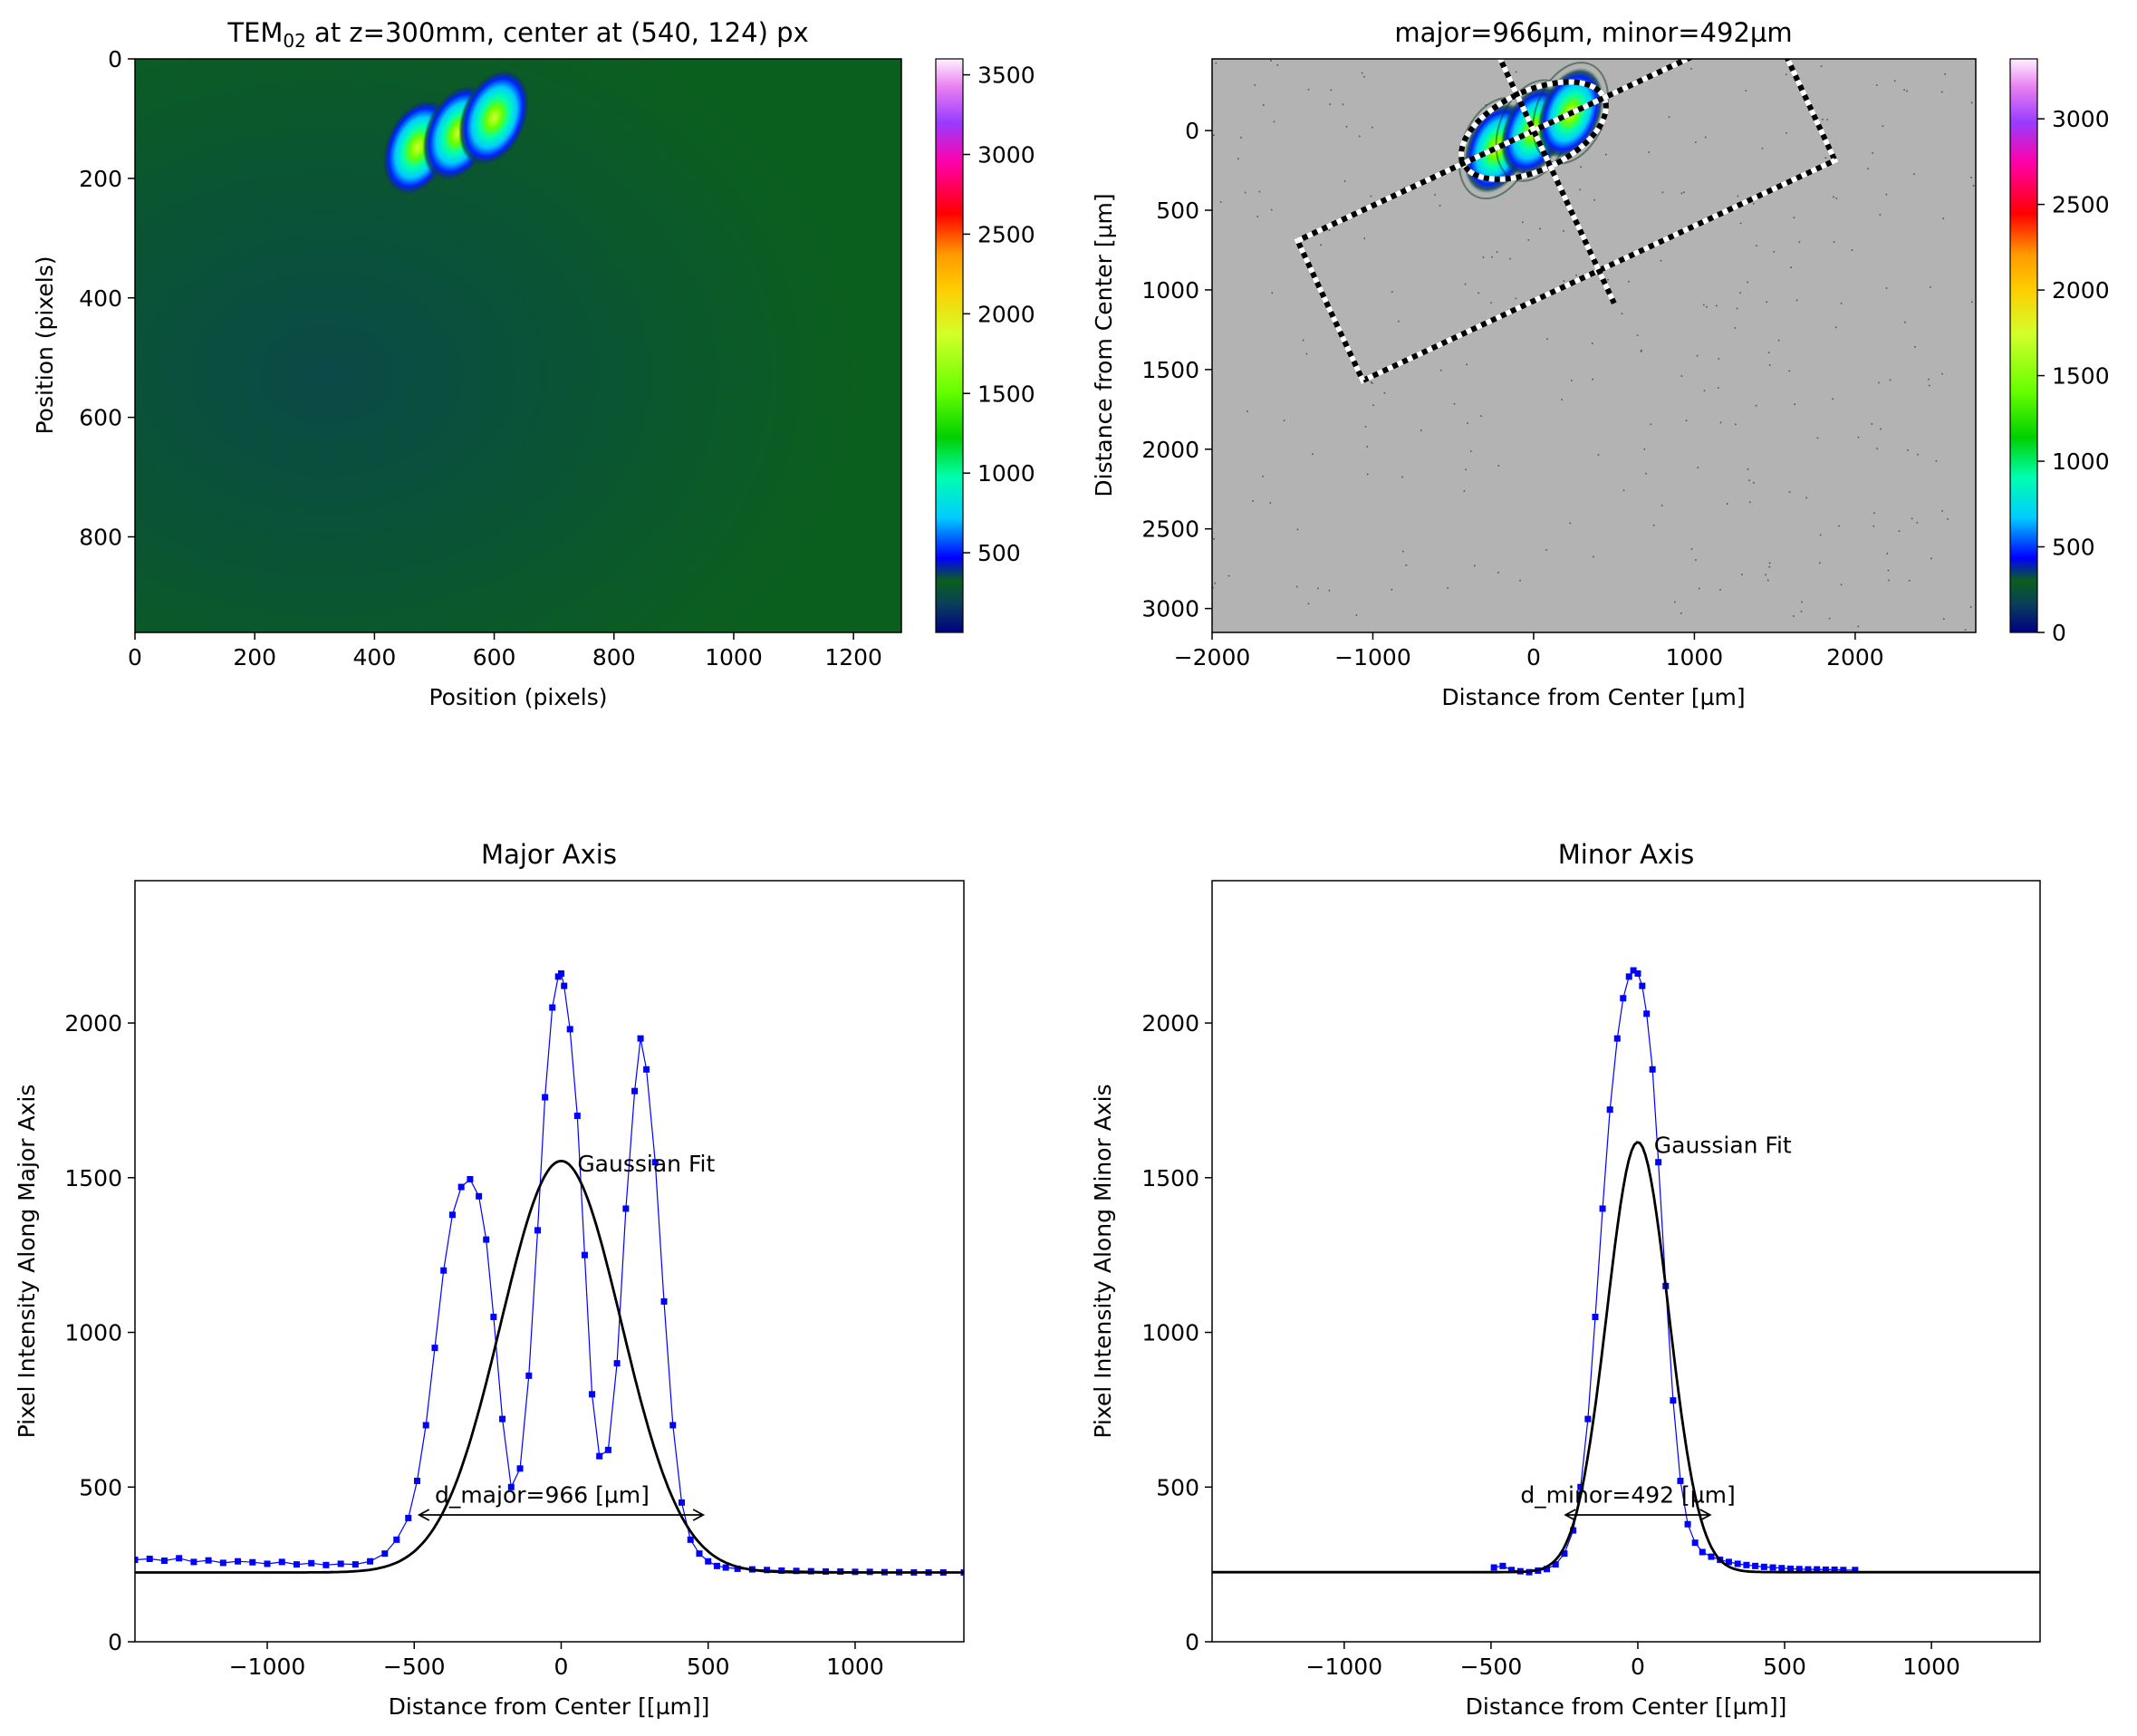 Image resolution: width=2137 pixels, height=1736 pixels. I want to click on y-tick-label: 2500, so click(1170, 529).